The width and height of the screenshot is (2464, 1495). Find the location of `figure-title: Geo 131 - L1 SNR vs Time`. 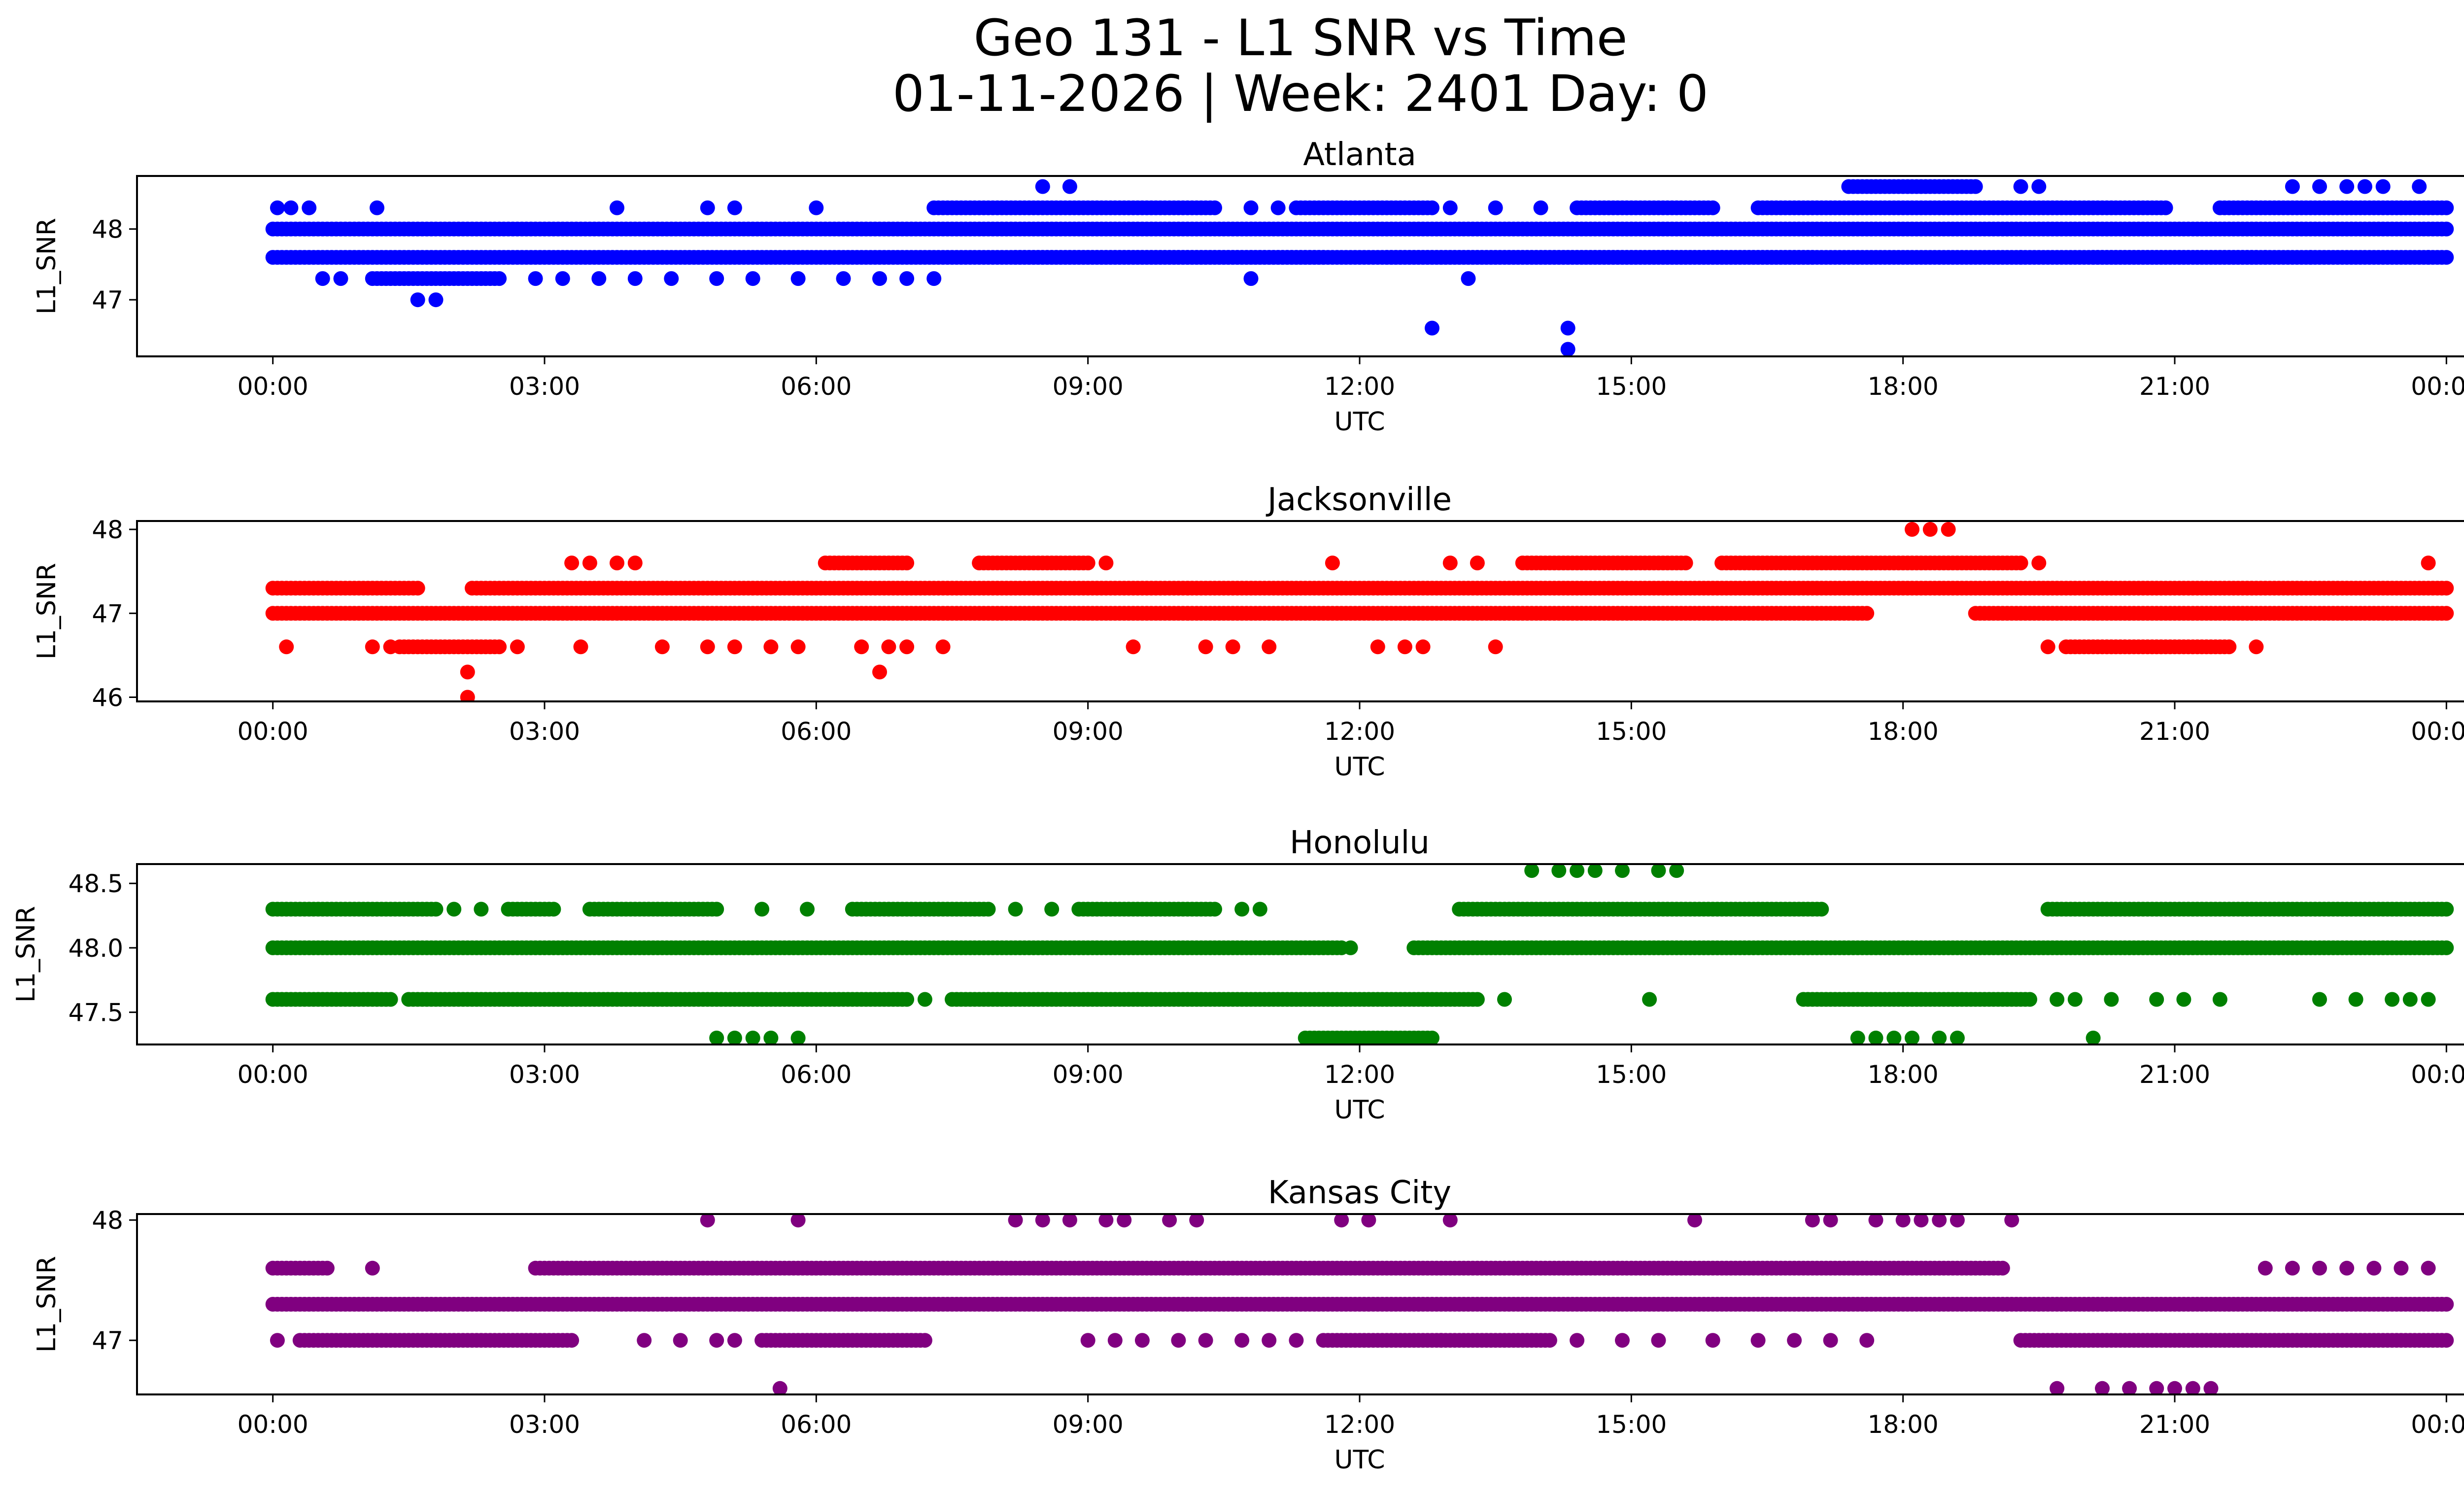

figure-title: Geo 131 - L1 SNR vs Time is located at coordinates (1301, 38).